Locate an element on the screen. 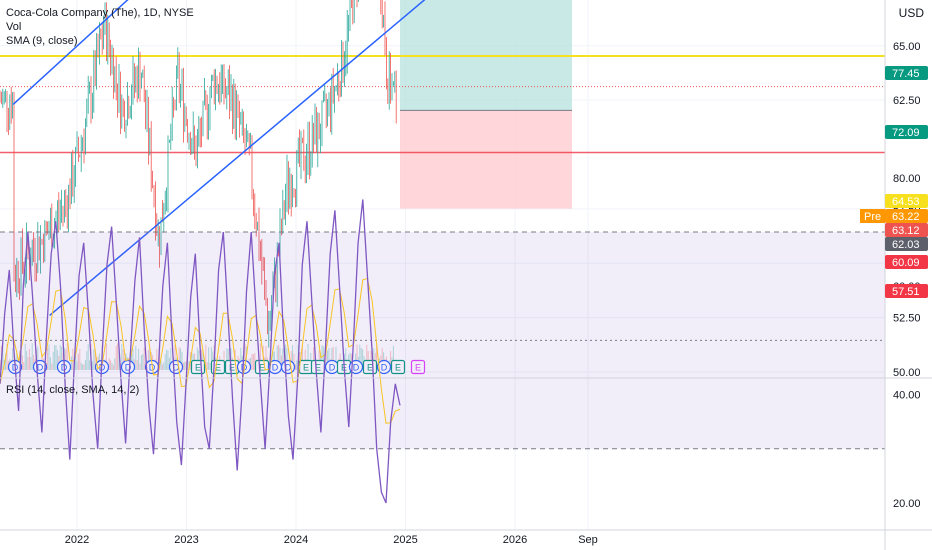 Image resolution: width=932 pixels, height=550 pixels. pre-tag-label: Pre is located at coordinates (872, 217).